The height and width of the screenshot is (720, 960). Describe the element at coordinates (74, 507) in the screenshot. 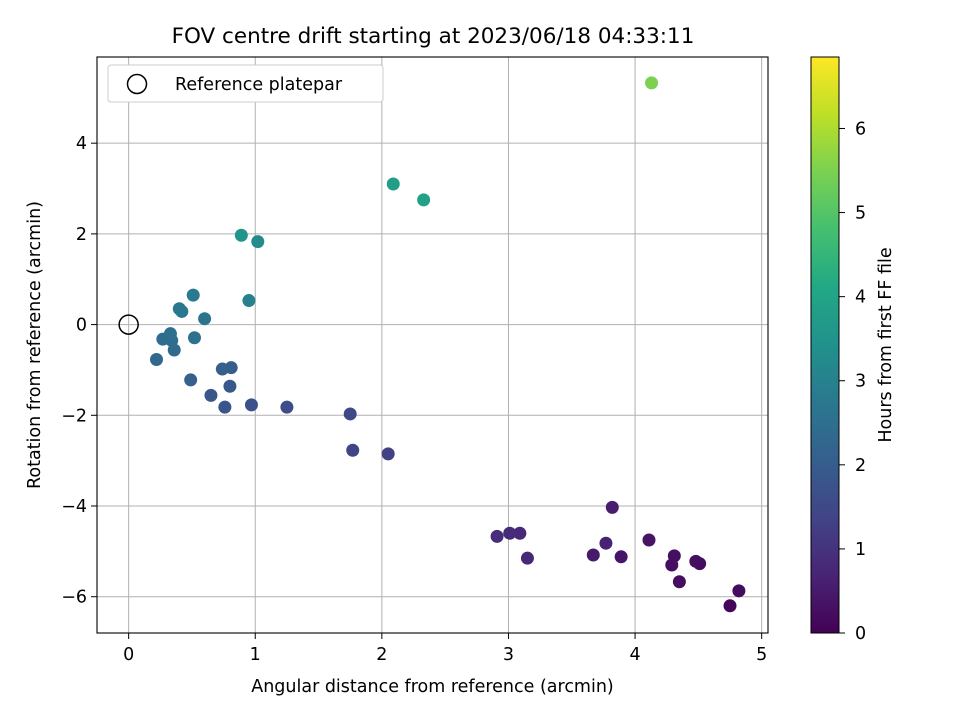

I see `y-tick-label: −4` at that location.